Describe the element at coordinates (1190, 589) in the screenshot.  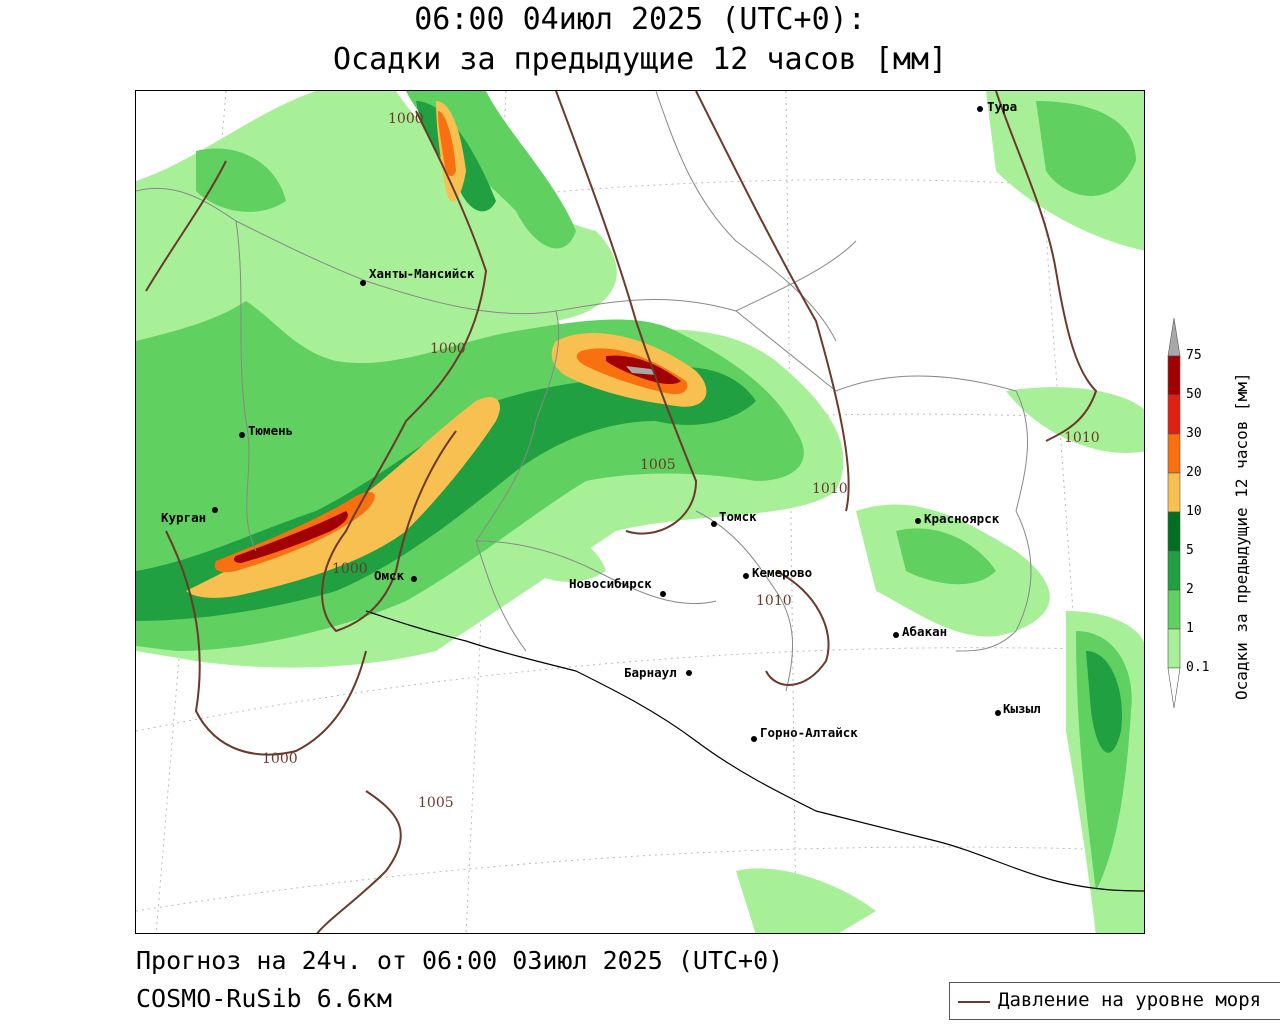
I see `colorbar-tick: 2` at that location.